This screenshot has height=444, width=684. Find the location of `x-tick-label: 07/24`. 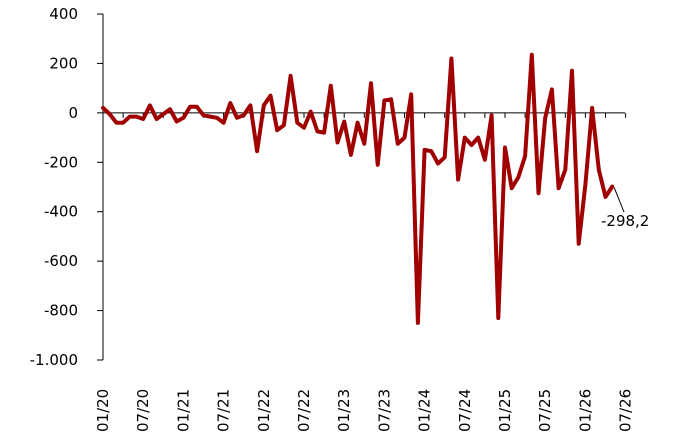

x-tick-label: 07/24 is located at coordinates (465, 410).